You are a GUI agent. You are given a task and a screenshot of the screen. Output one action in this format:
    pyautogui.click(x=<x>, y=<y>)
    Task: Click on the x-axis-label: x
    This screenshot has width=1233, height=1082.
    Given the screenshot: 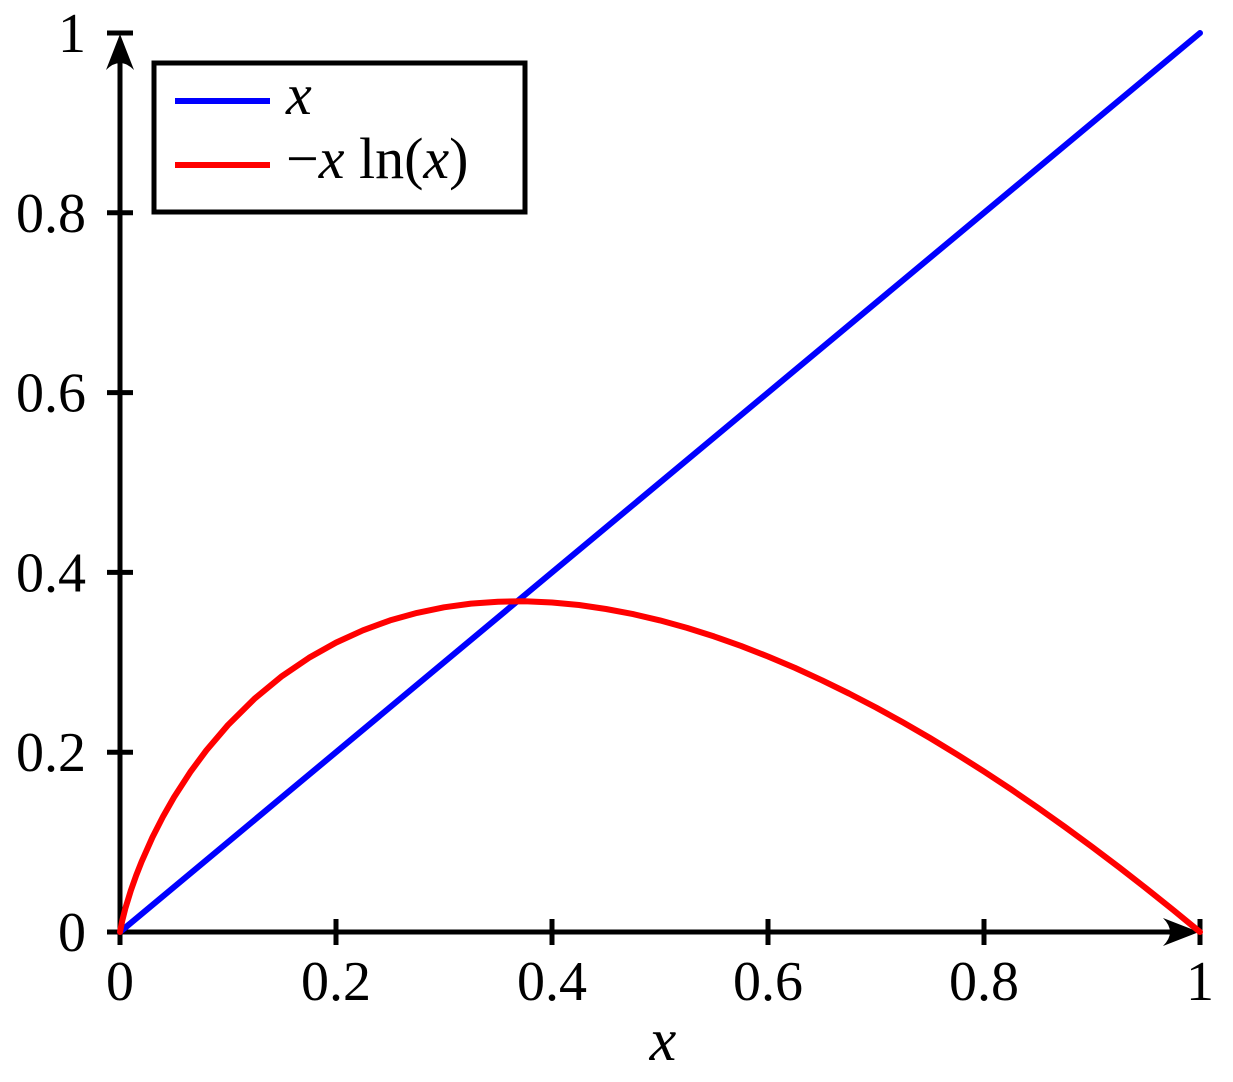 What is the action you would take?
    pyautogui.click(x=663, y=1040)
    